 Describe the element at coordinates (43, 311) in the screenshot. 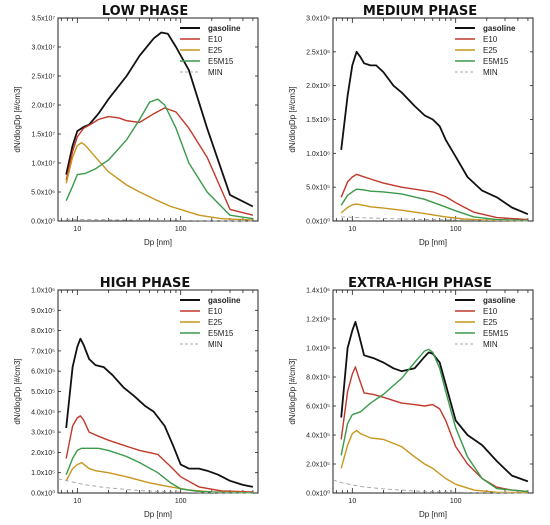

I see `y-tick-label: 9.0x10⁵` at that location.